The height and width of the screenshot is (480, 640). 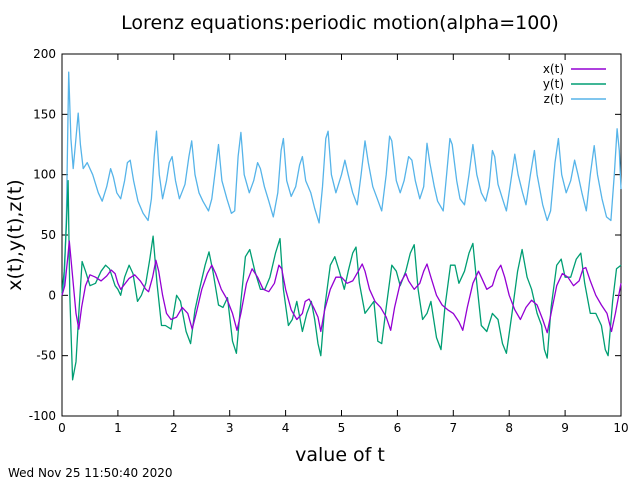 I want to click on x-tick-label: 5, so click(x=342, y=428).